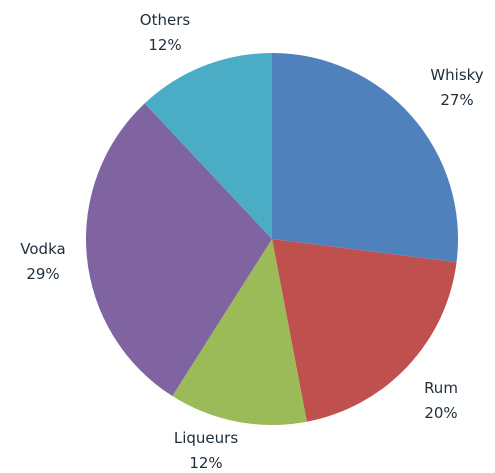 This screenshot has width=495, height=473. What do you see at coordinates (239, 332) in the screenshot?
I see `pie-slice-liqueurs` at bounding box center [239, 332].